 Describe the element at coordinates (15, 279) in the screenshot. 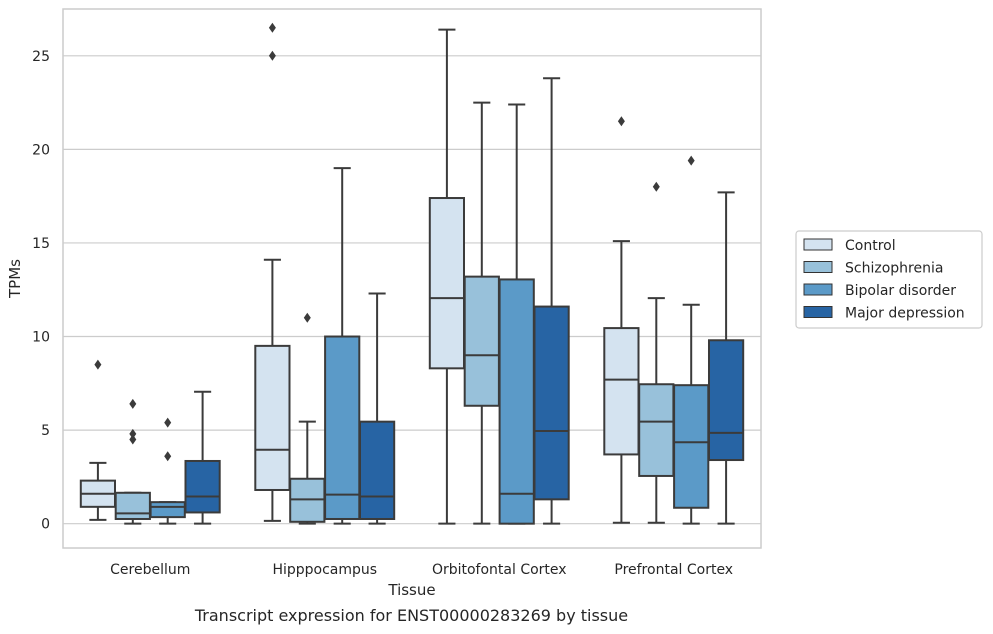

I see `y-axis-label: TPMs` at that location.